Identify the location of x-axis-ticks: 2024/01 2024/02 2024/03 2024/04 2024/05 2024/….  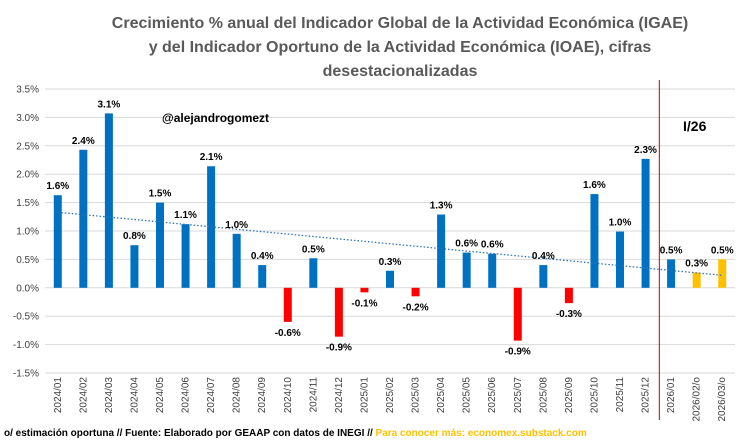
(390, 399).